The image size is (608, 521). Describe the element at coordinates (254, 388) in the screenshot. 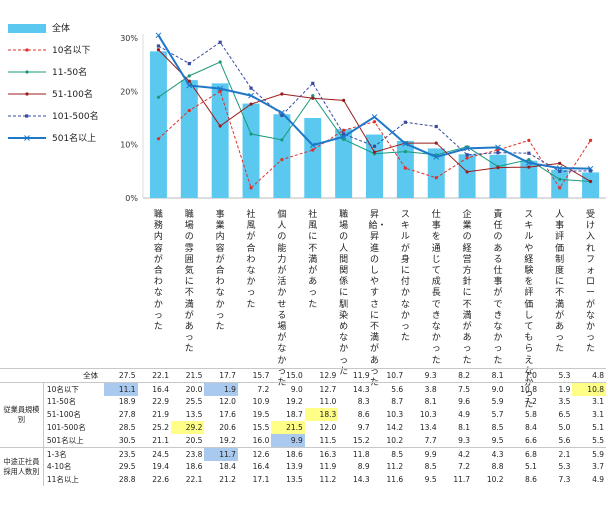

I see `table-cell: 7.2` at that location.